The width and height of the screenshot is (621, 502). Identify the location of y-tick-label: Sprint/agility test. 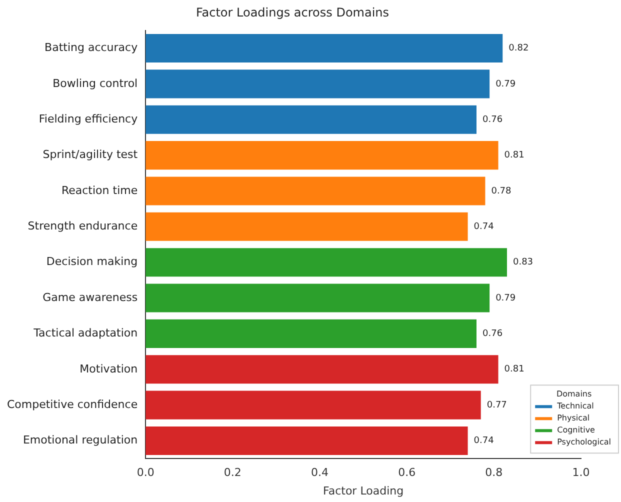
(90, 155).